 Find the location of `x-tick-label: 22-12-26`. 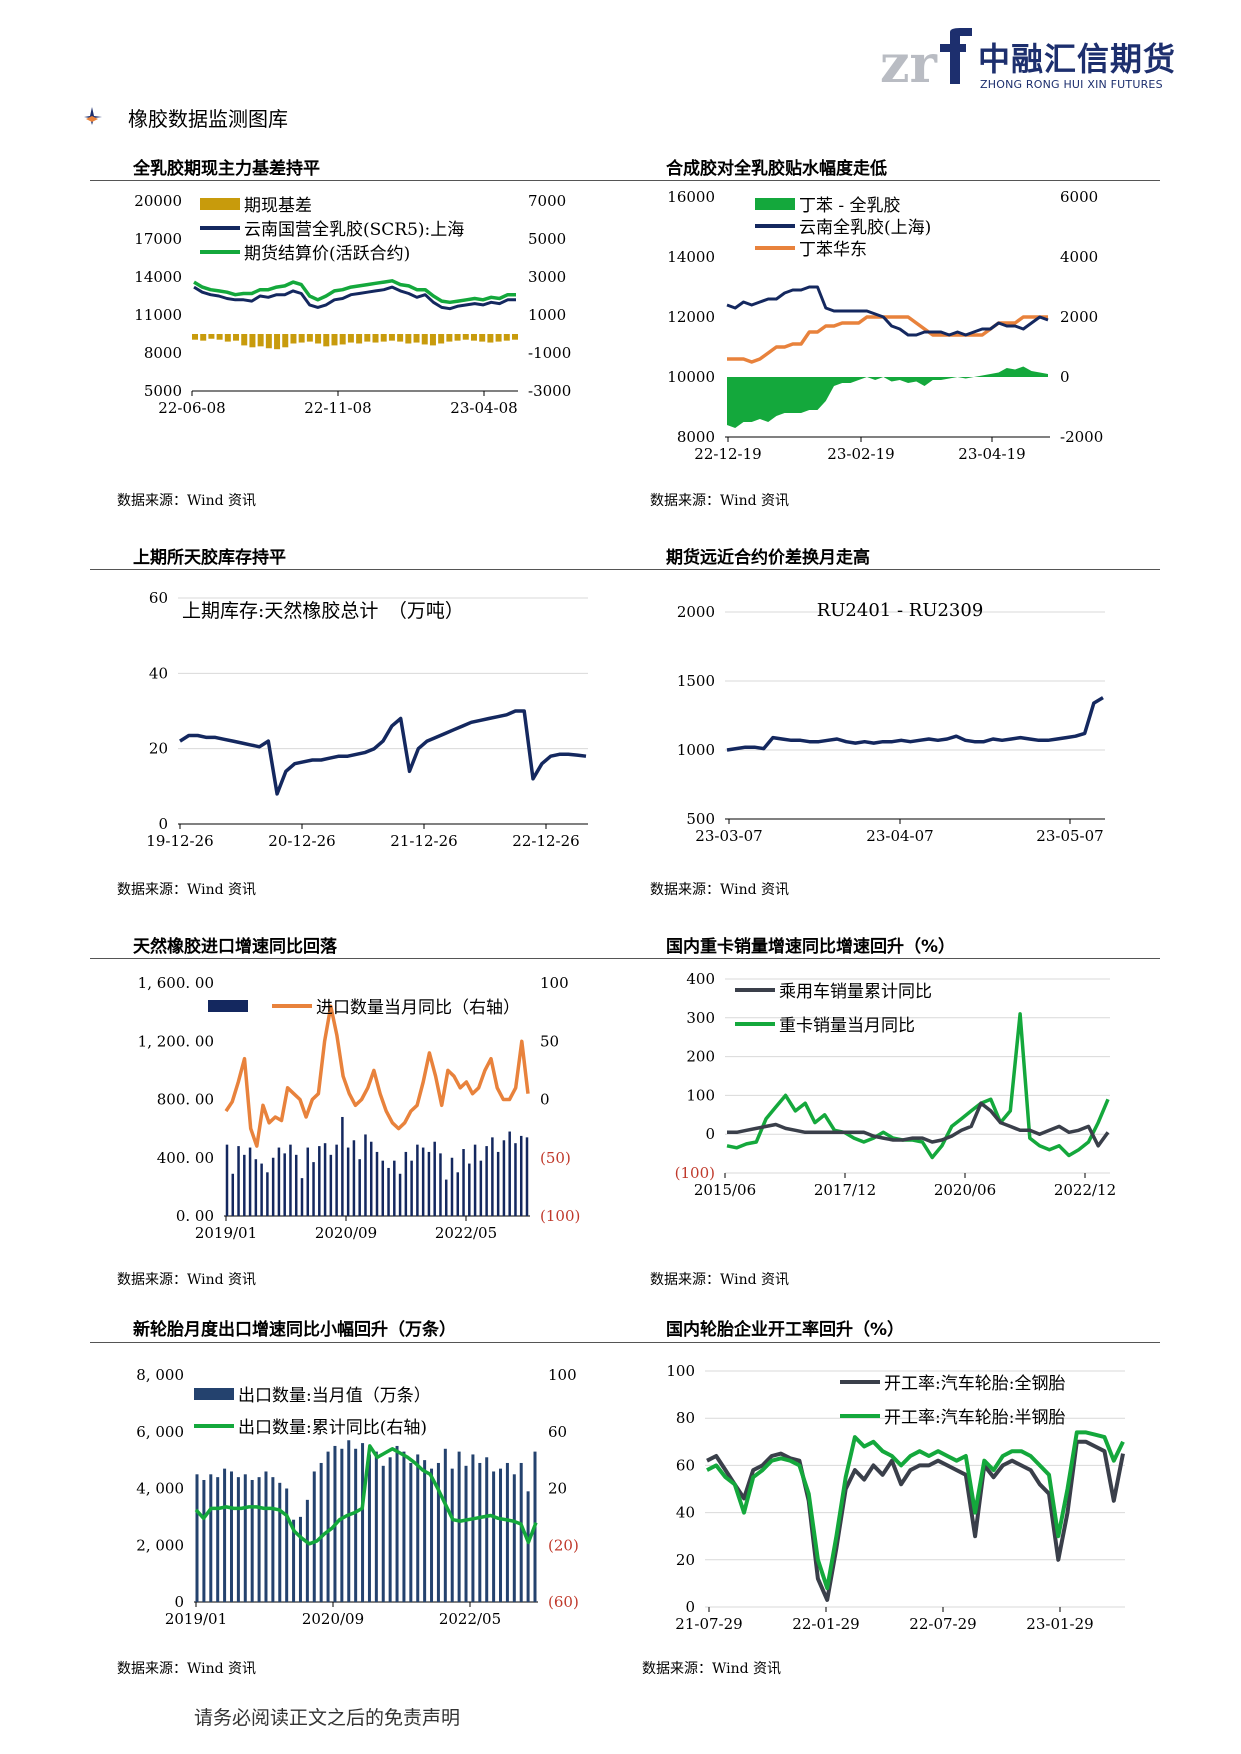

x-tick-label: 22-12-26 is located at coordinates (545, 841).